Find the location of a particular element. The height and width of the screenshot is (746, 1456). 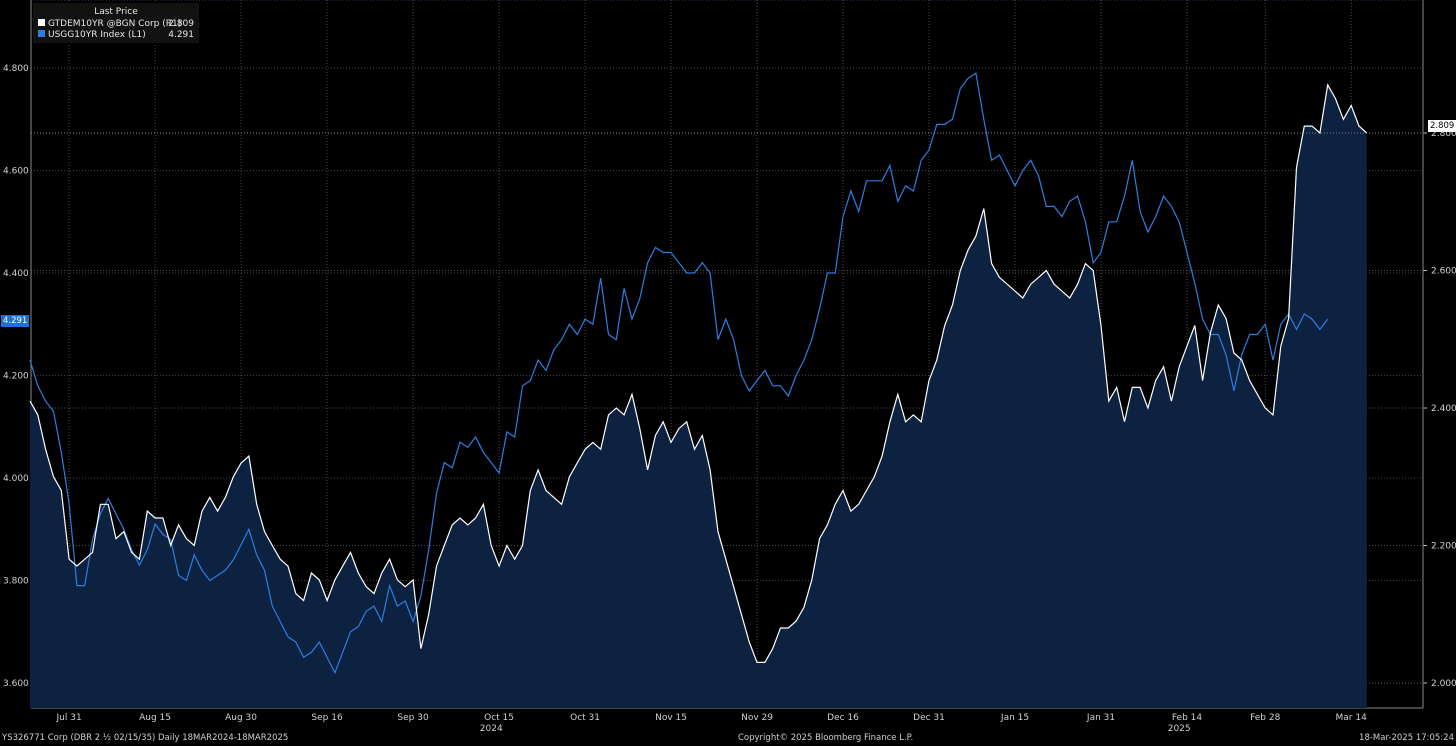

legend-swatch-de is located at coordinates (41, 22).